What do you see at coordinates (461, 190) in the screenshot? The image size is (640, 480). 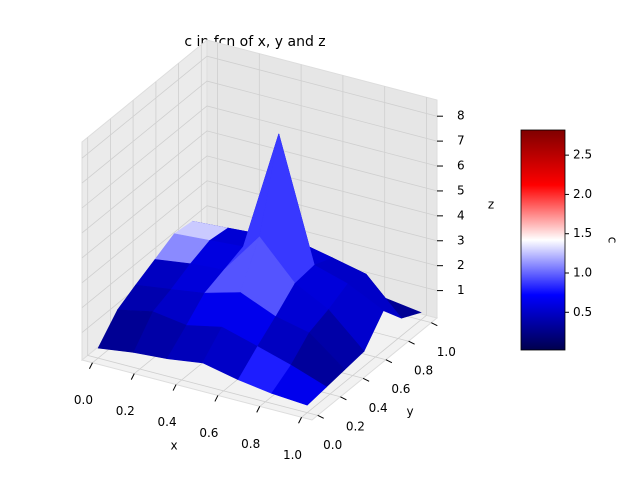 I see `z-tick-label: 5` at bounding box center [461, 190].